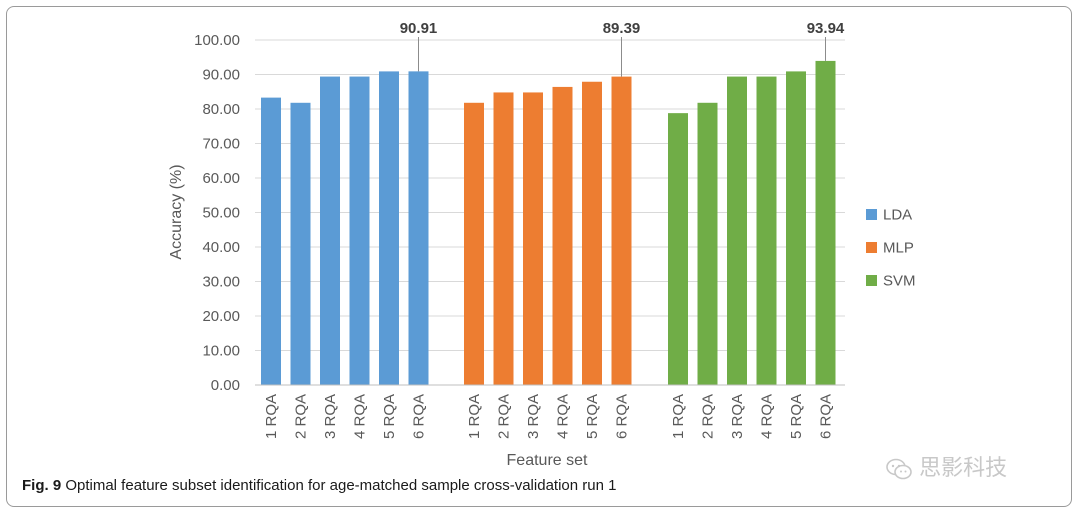  Describe the element at coordinates (217, 40) in the screenshot. I see `y-tick-label: 100.00` at that location.